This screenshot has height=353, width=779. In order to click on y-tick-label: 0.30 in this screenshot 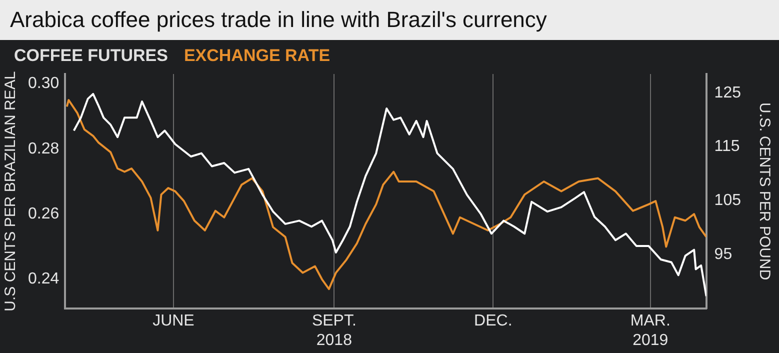, I will do `click(44, 83)`.